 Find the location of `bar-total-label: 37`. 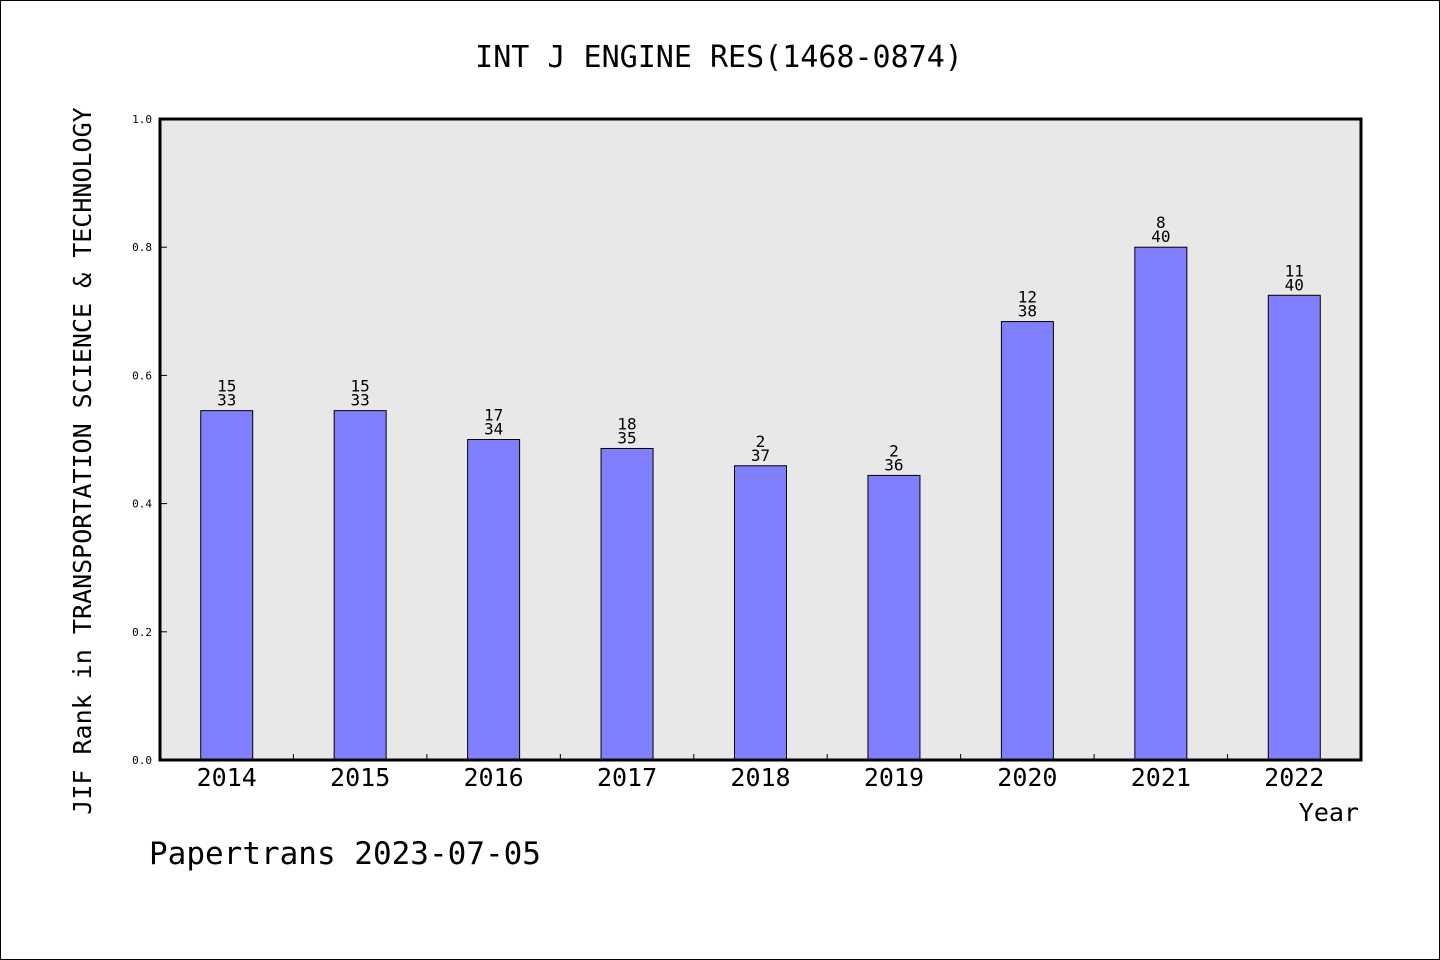

bar-total-label: 37 is located at coordinates (760, 455).